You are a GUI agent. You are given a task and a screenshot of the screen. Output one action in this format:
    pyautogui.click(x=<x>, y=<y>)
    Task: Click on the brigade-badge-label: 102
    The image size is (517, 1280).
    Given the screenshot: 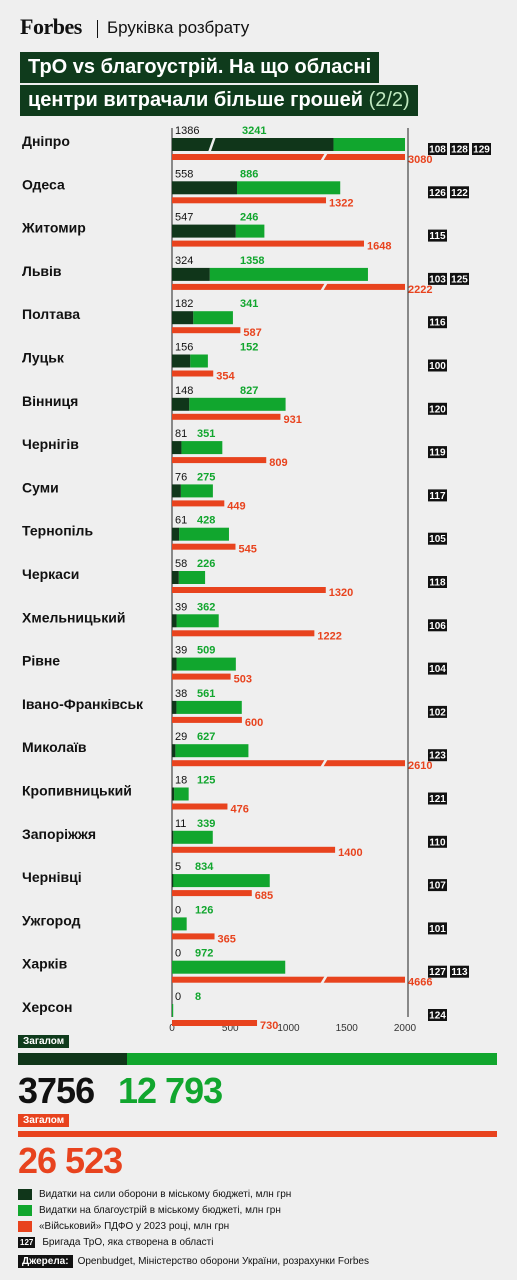 What is the action you would take?
    pyautogui.click(x=437, y=712)
    